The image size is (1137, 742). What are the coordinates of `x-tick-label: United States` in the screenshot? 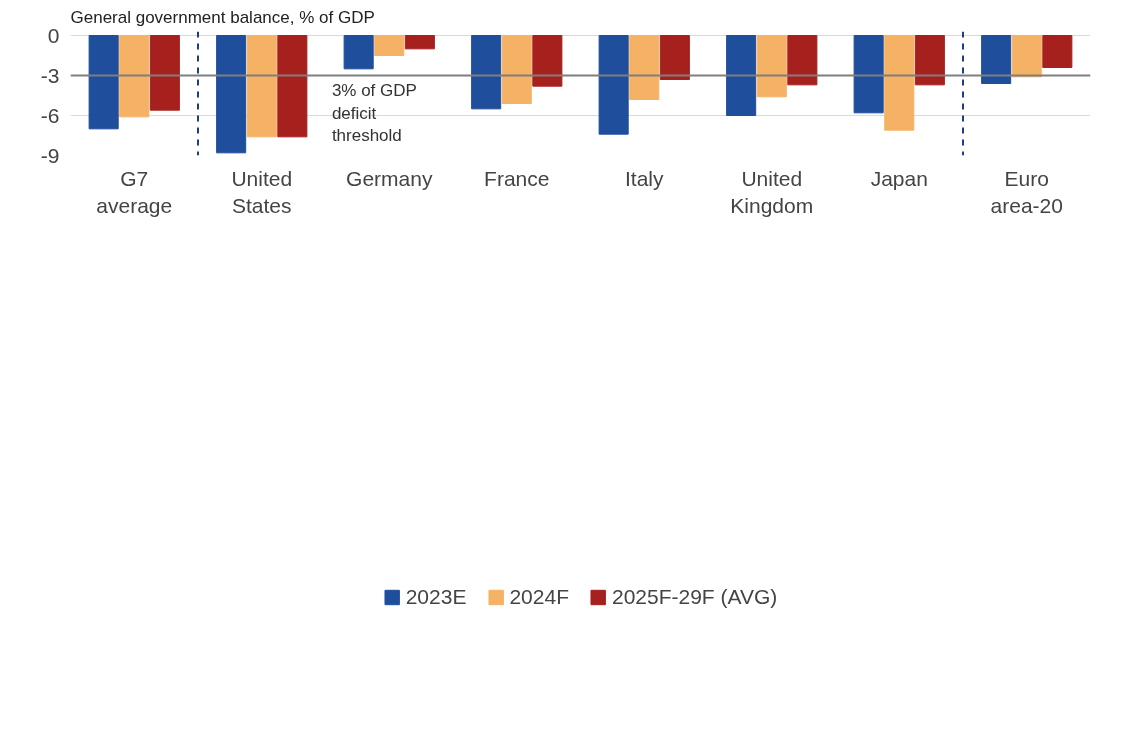 It's located at (262, 192).